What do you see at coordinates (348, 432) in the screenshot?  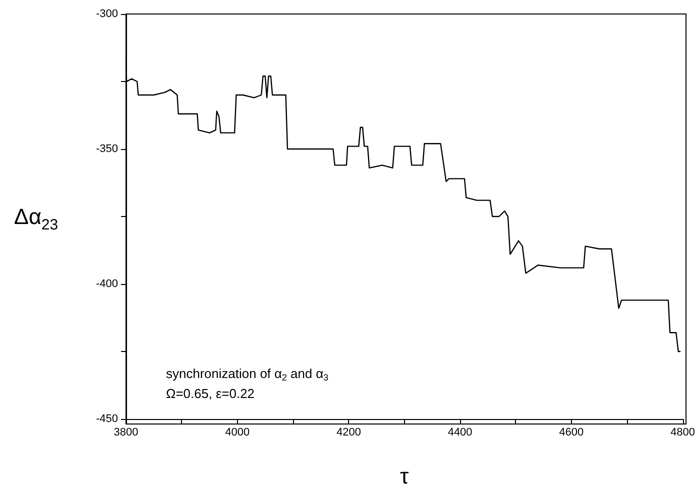 I see `x-tick-label: 4200` at bounding box center [348, 432].